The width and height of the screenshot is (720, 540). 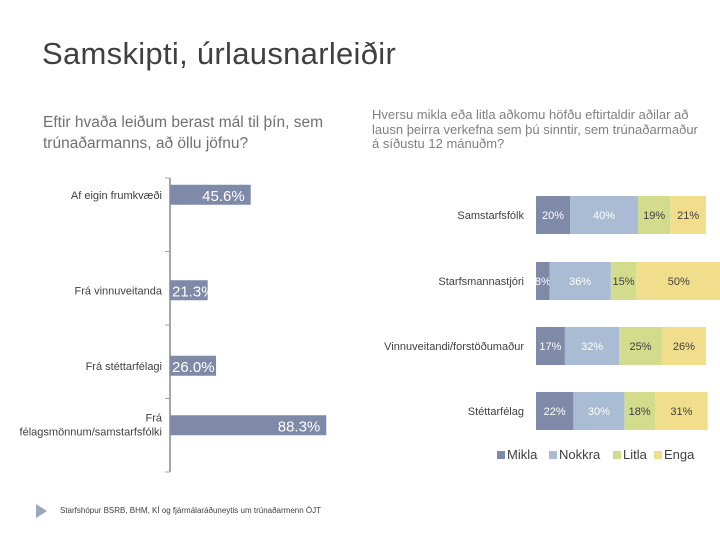 What do you see at coordinates (119, 291) in the screenshot?
I see `left-category-label: Frá vinnuveitanda` at bounding box center [119, 291].